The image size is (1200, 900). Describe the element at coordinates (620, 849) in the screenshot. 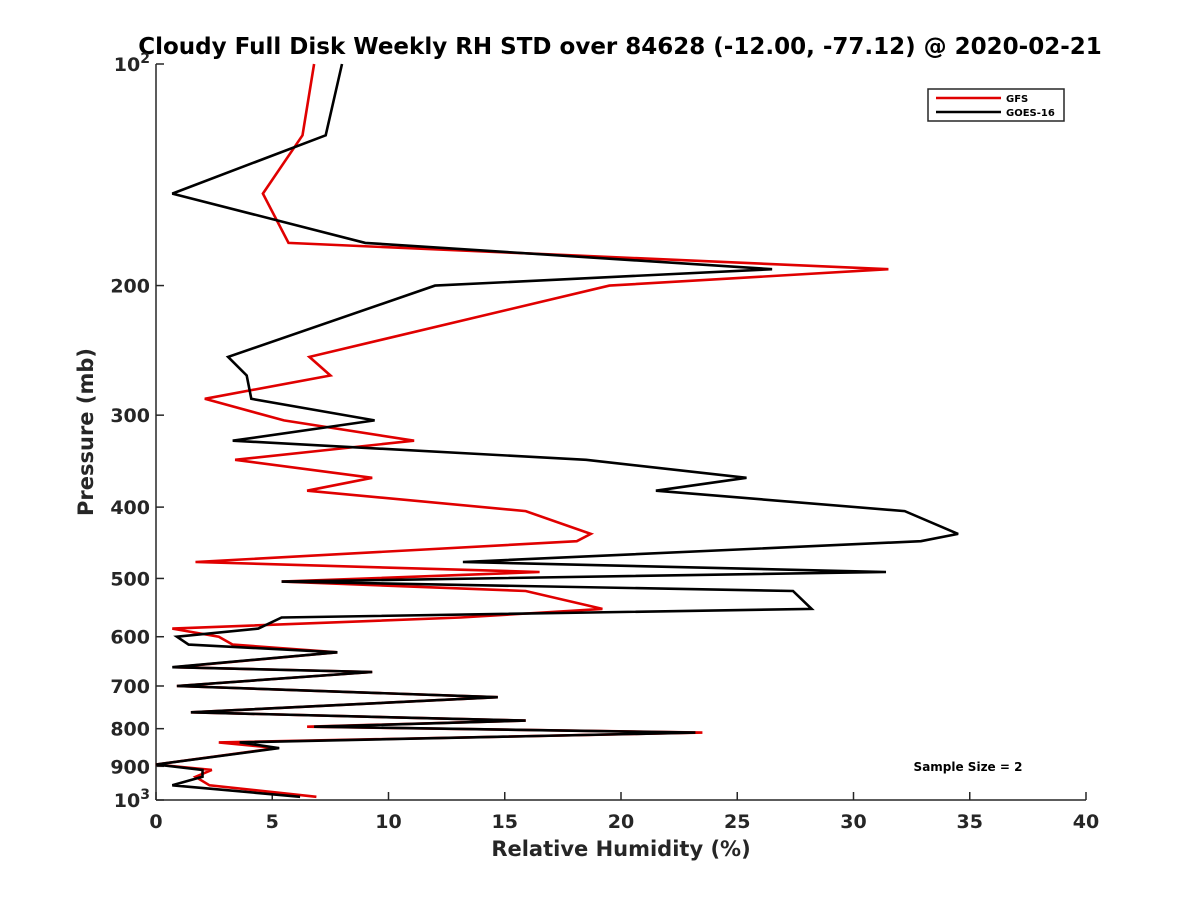

I see `x-axis-label: Relative Humidity (%)` at that location.